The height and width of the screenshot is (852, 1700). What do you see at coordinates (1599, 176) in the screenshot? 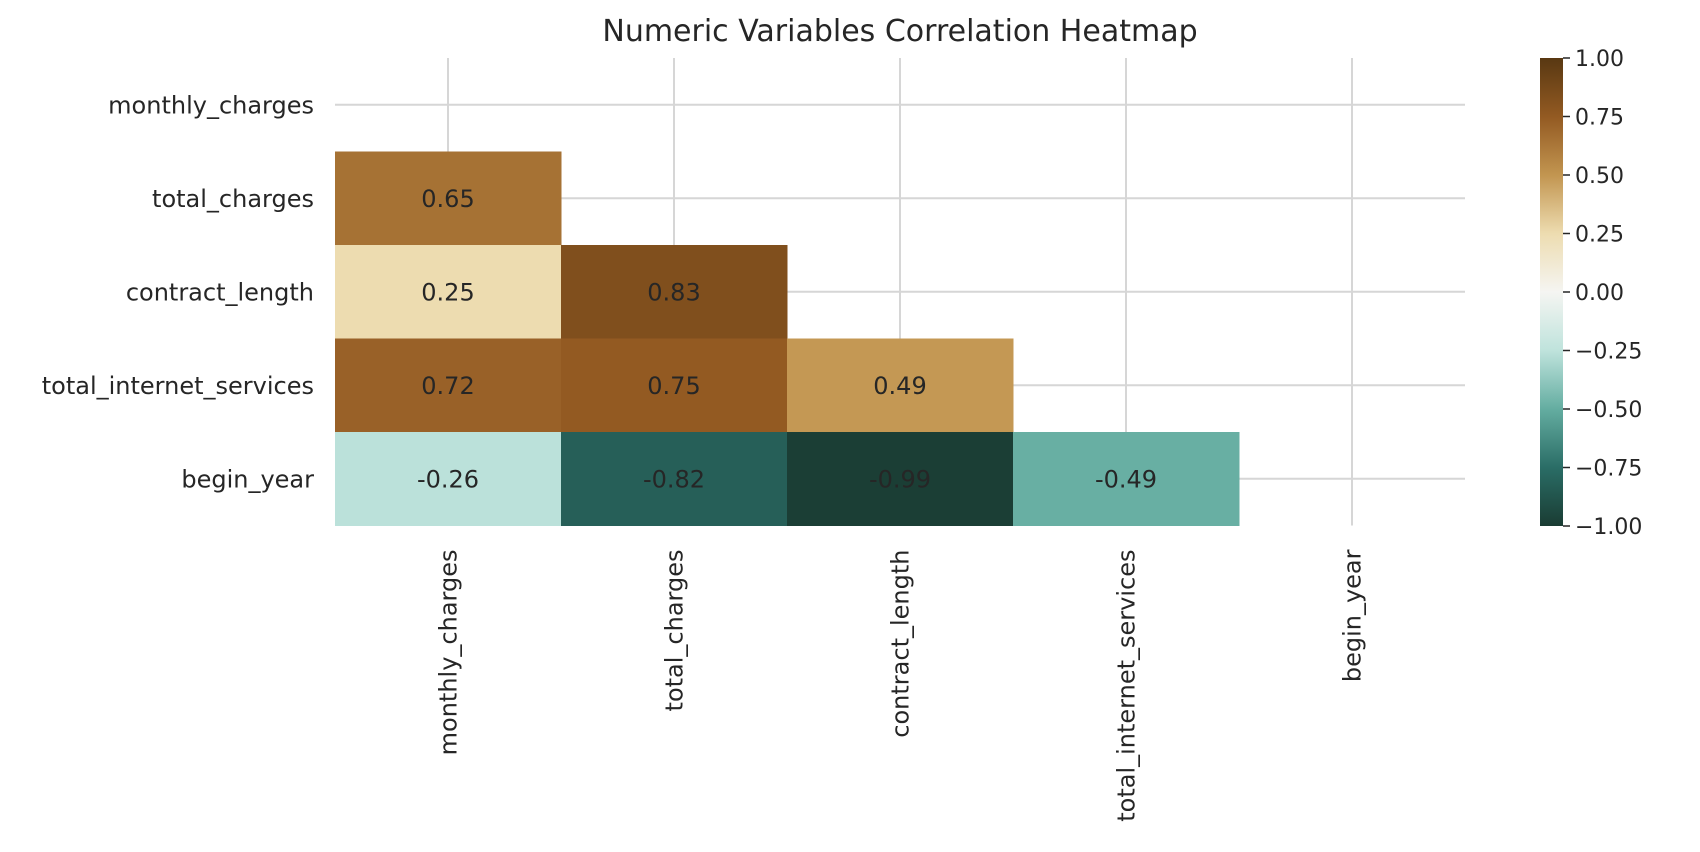
I see `colorbar-tick-label: 0.50` at bounding box center [1599, 176].